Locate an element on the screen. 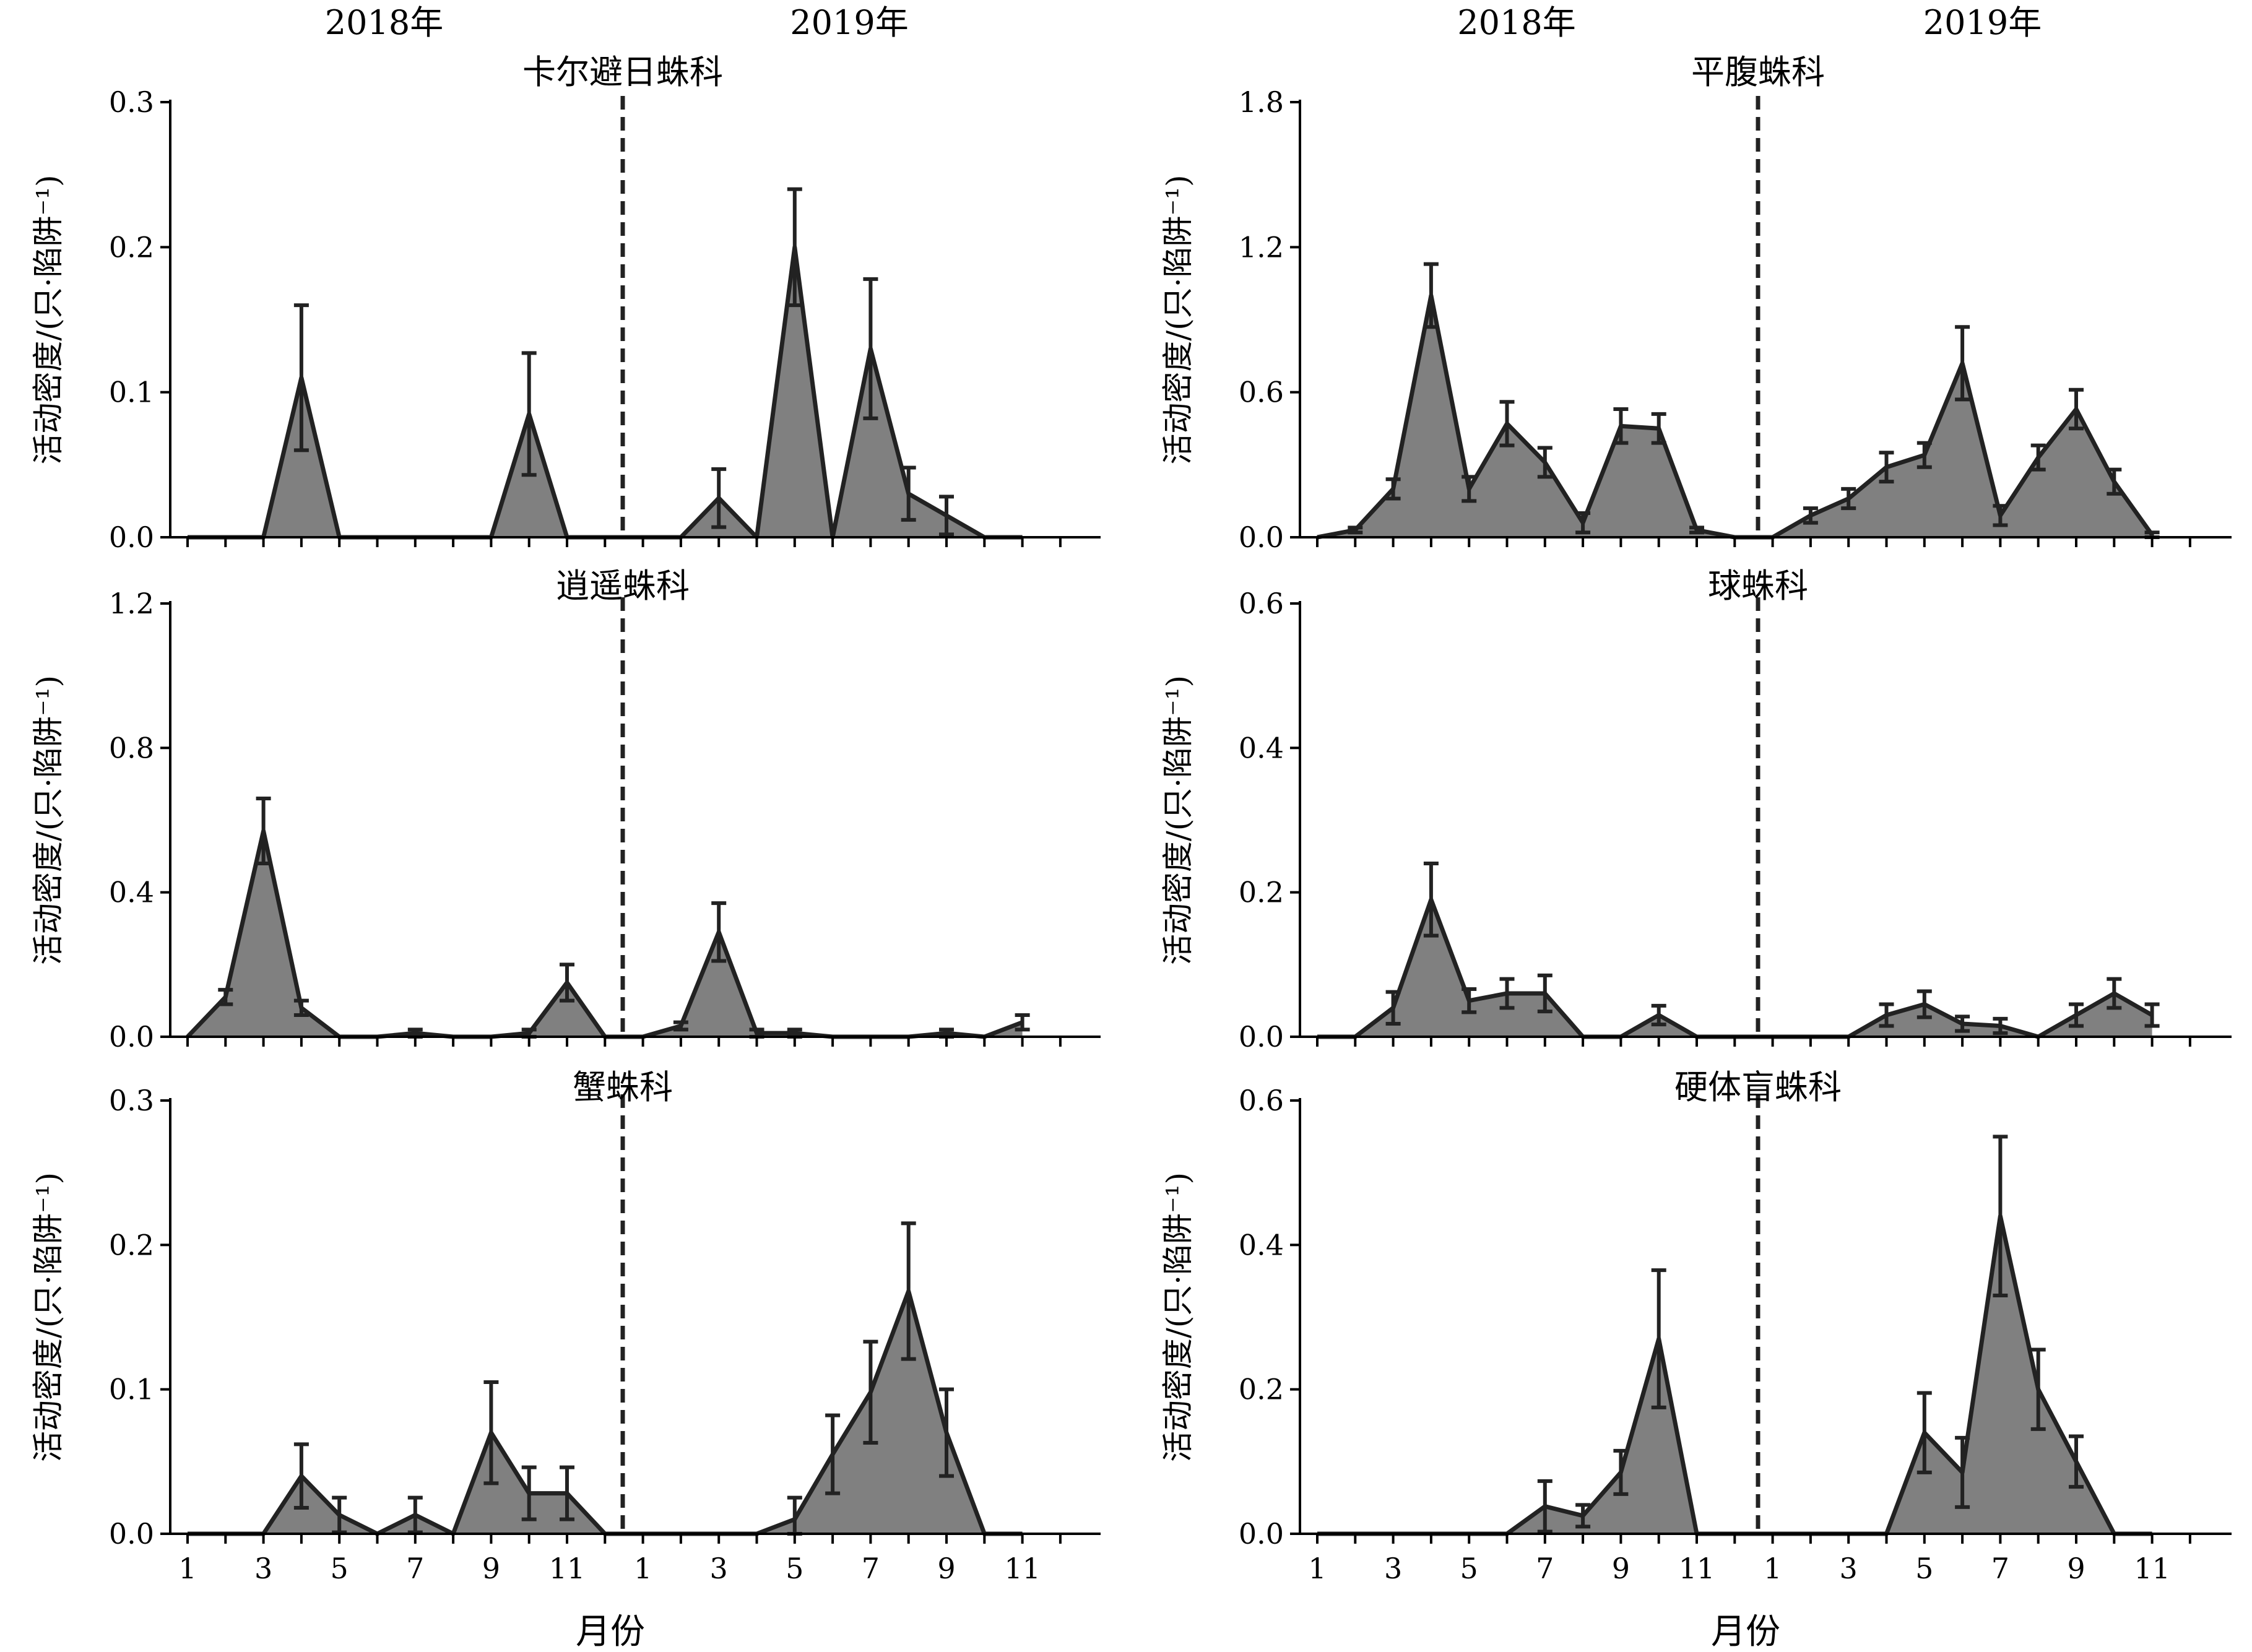  y-tick-label: 0.2 is located at coordinates (131, 247).